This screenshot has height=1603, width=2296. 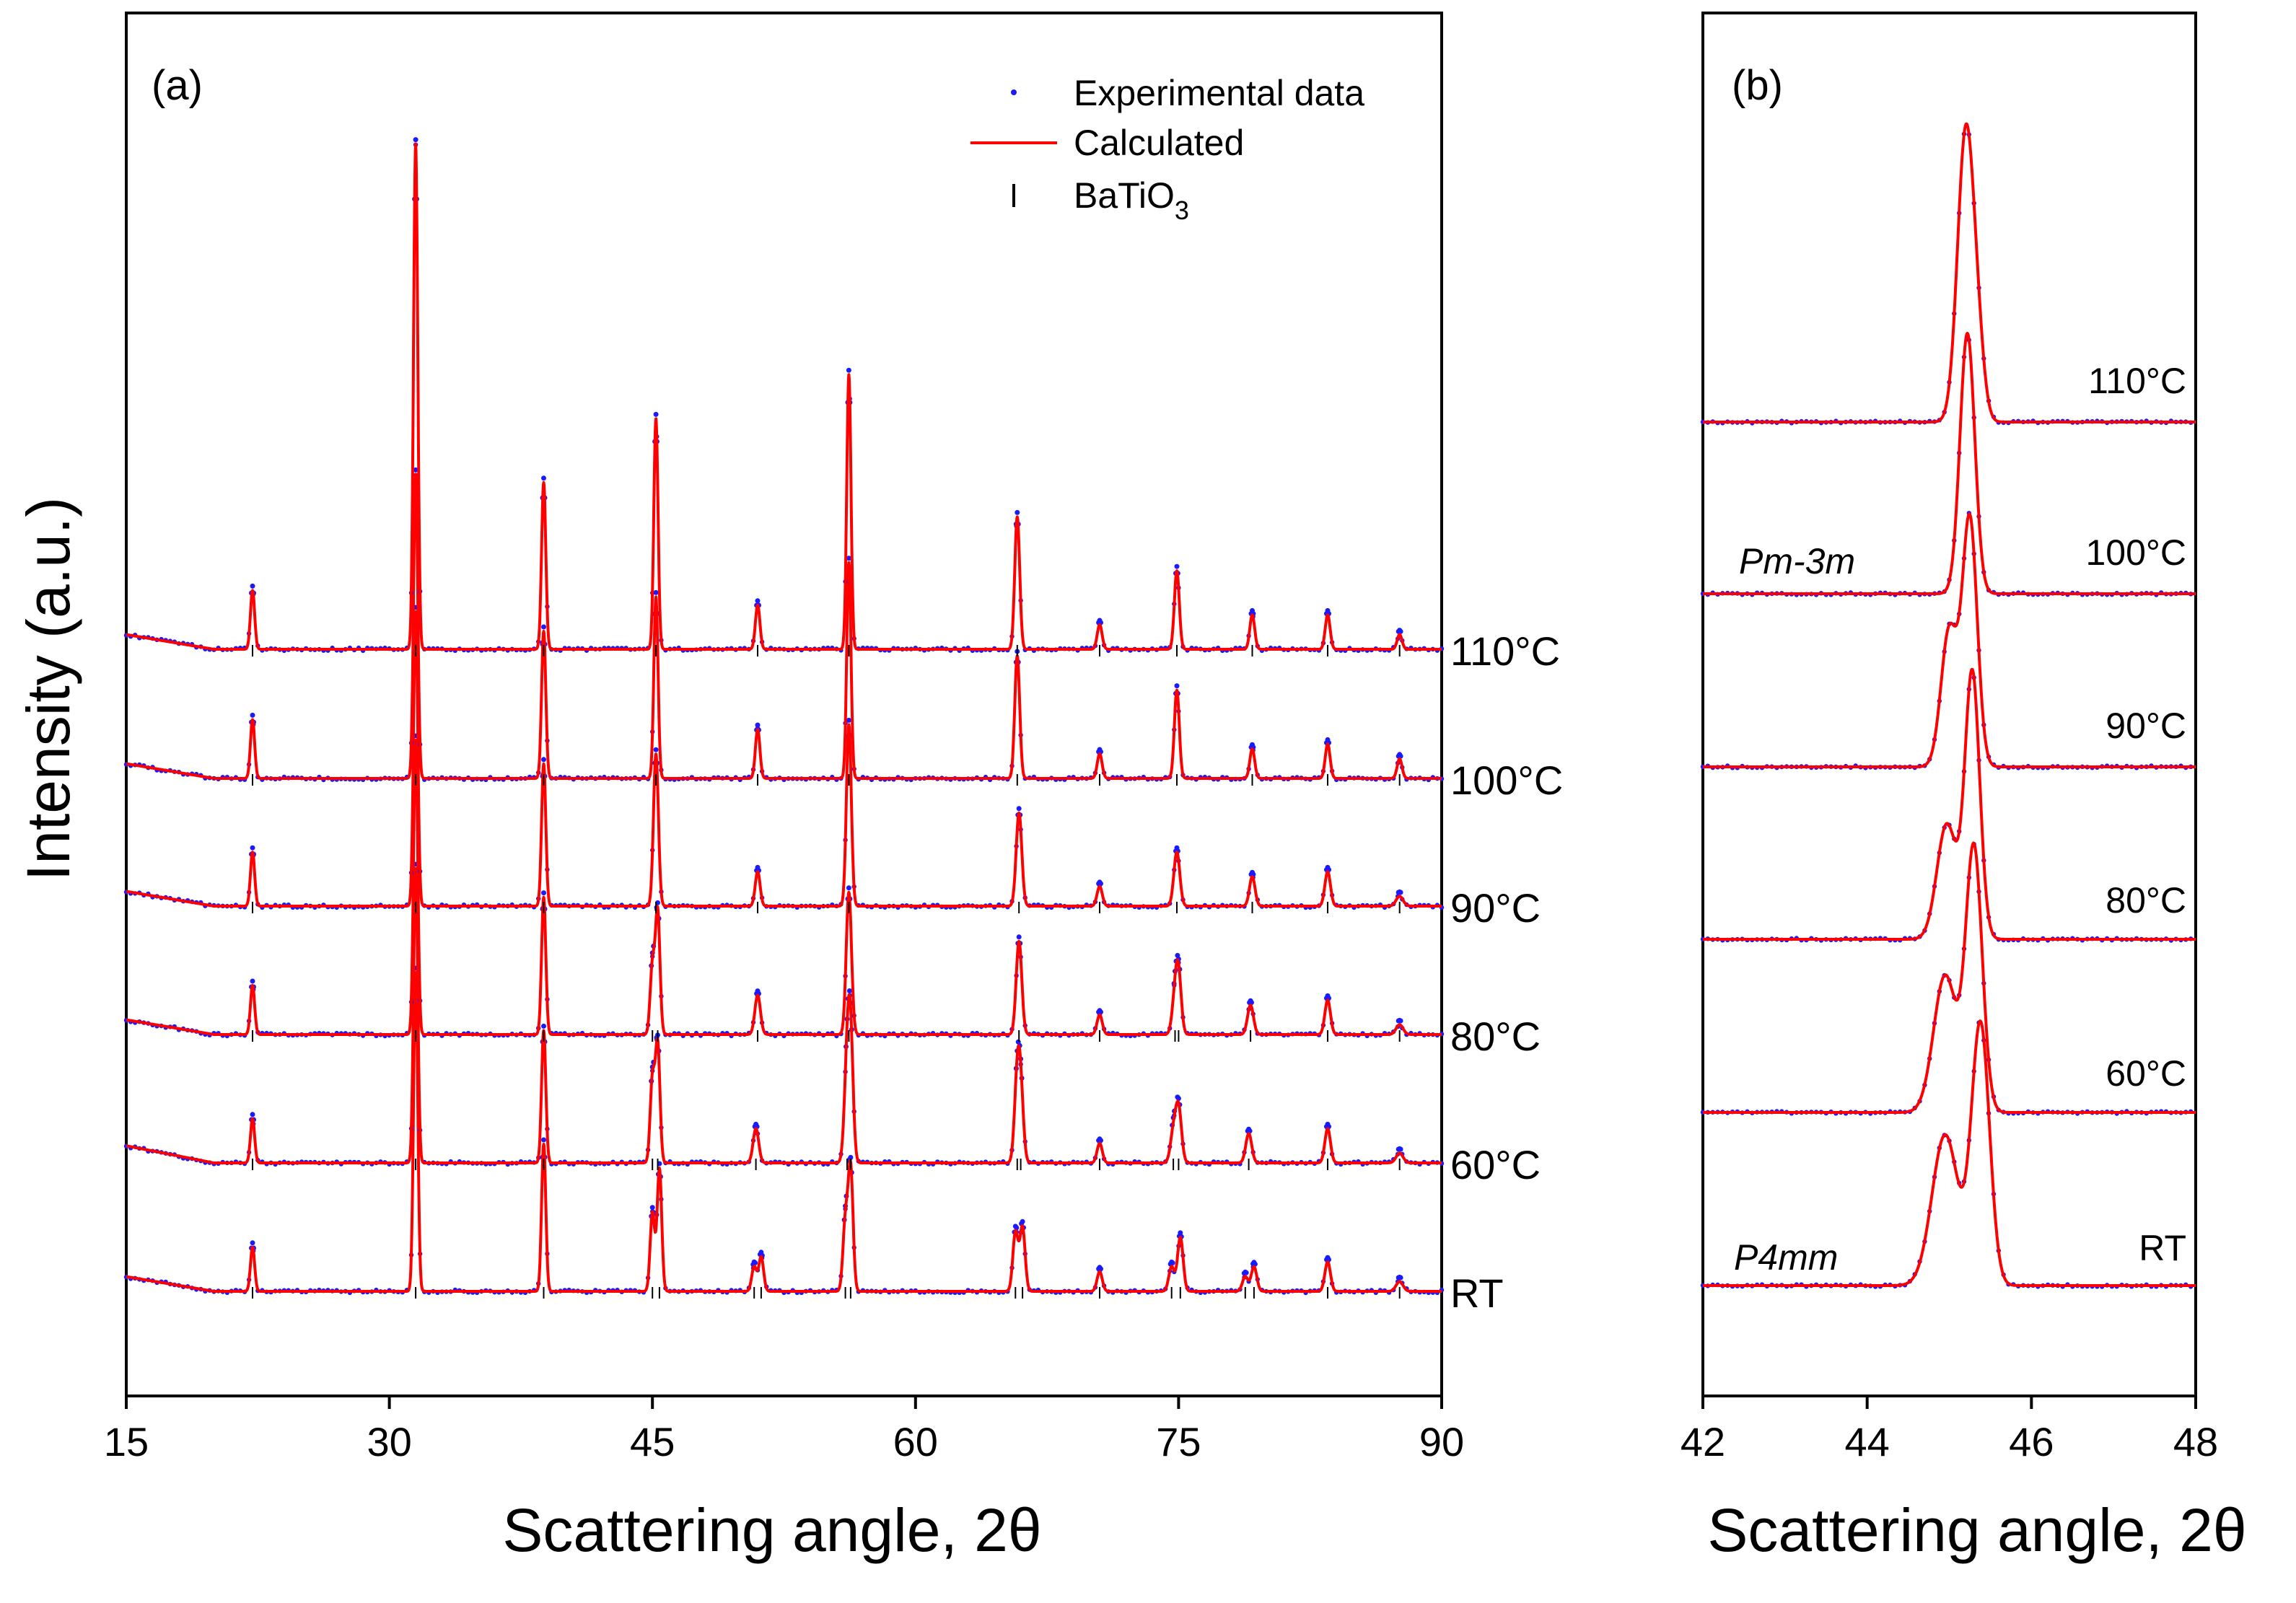 I want to click on panel-a-series-RT, so click(x=784, y=1132).